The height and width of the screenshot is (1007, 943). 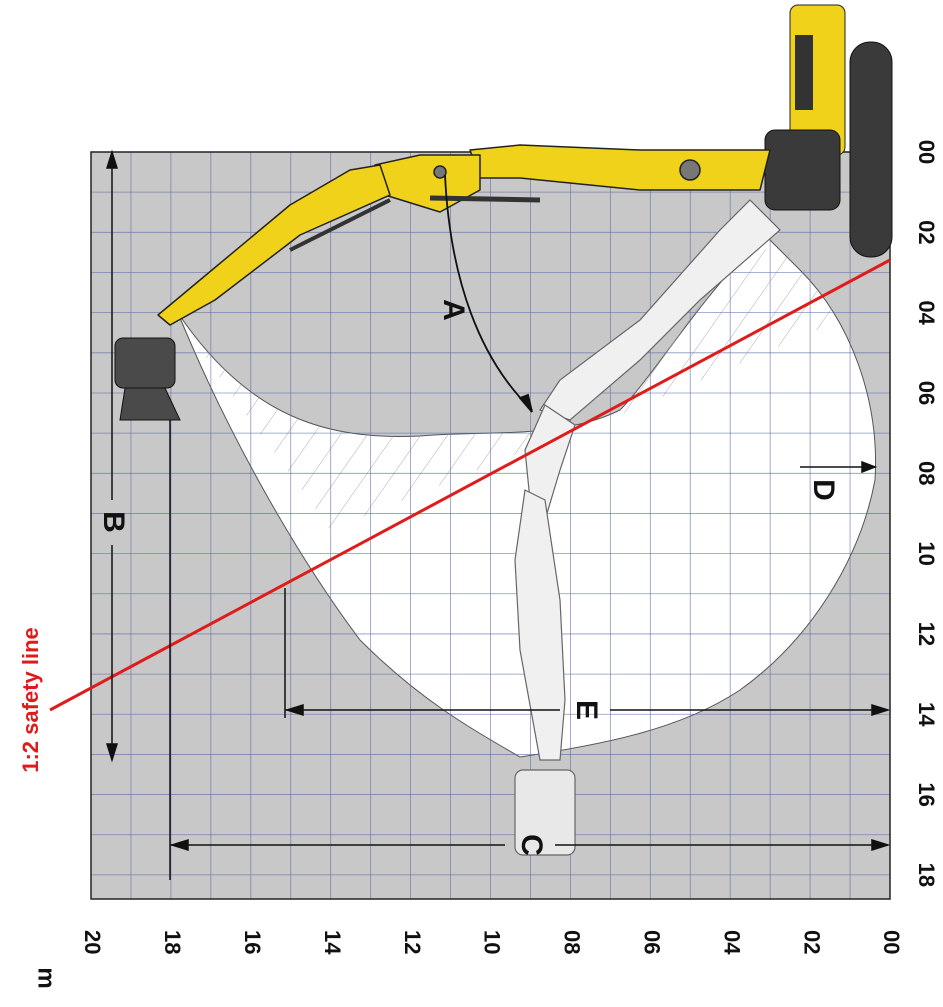 I want to click on label-d: D, so click(x=823, y=490).